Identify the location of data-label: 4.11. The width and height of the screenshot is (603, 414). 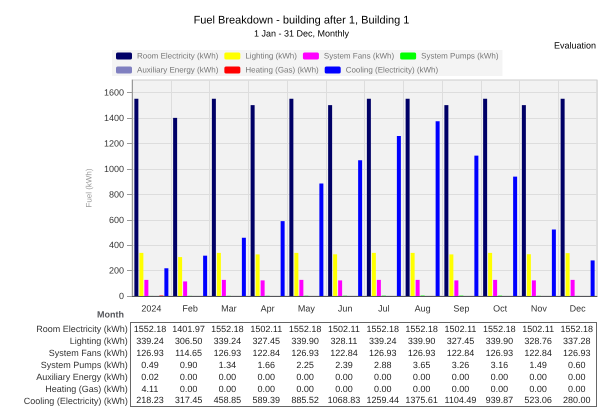
(150, 388).